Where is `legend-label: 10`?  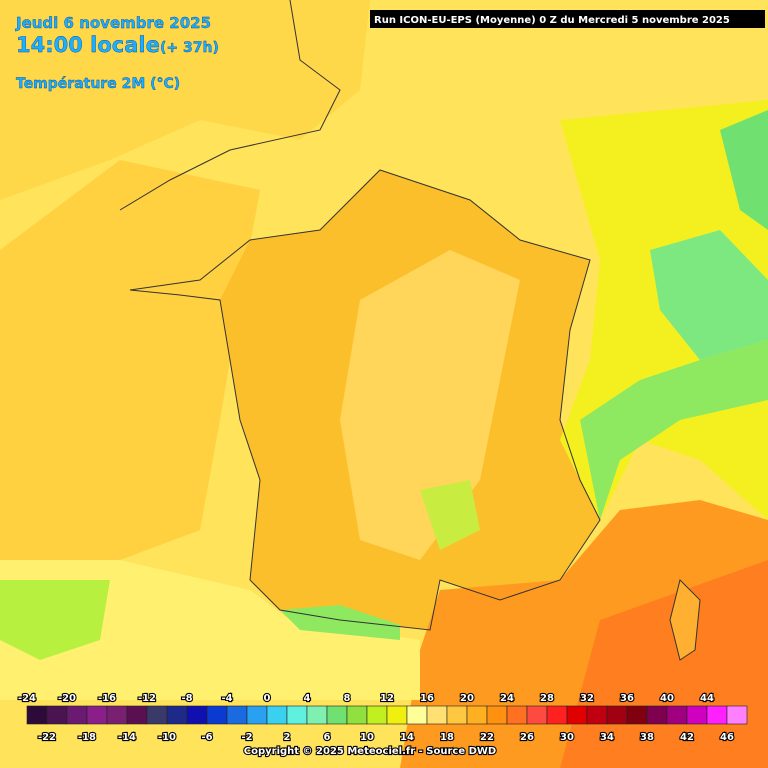 legend-label: 10 is located at coordinates (367, 737).